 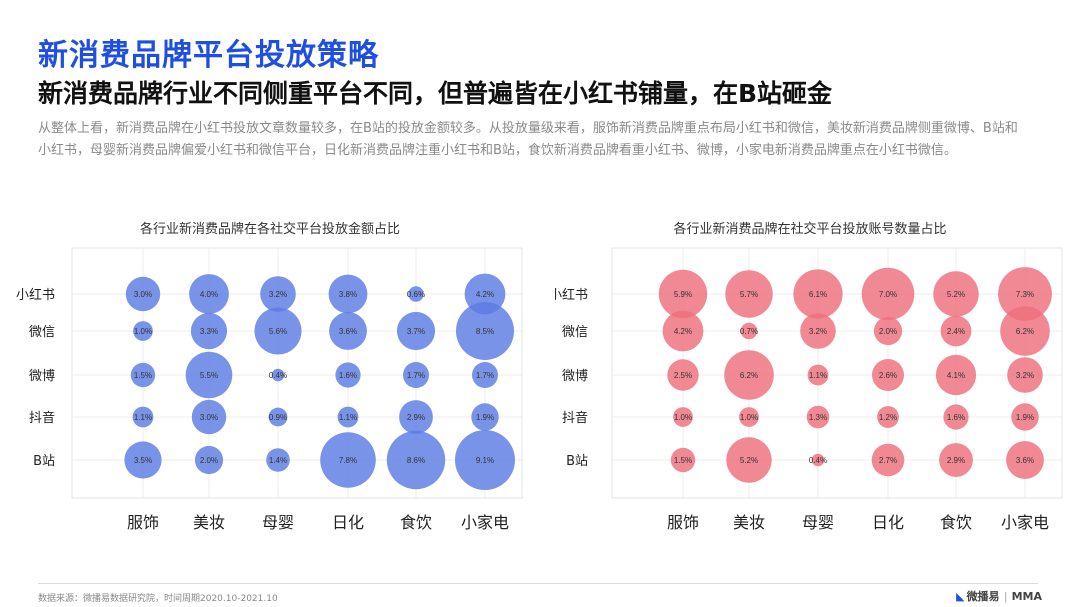 I want to click on bubble-value-label: 3.3%, so click(x=209, y=331).